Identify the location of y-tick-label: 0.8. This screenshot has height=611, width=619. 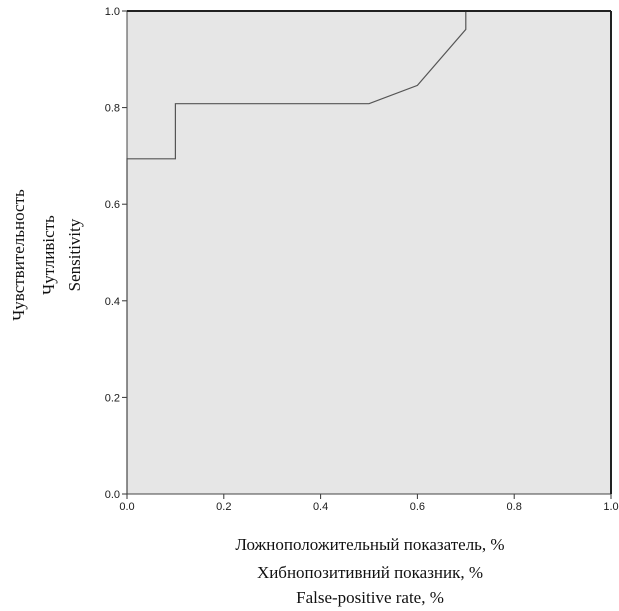
(112, 109).